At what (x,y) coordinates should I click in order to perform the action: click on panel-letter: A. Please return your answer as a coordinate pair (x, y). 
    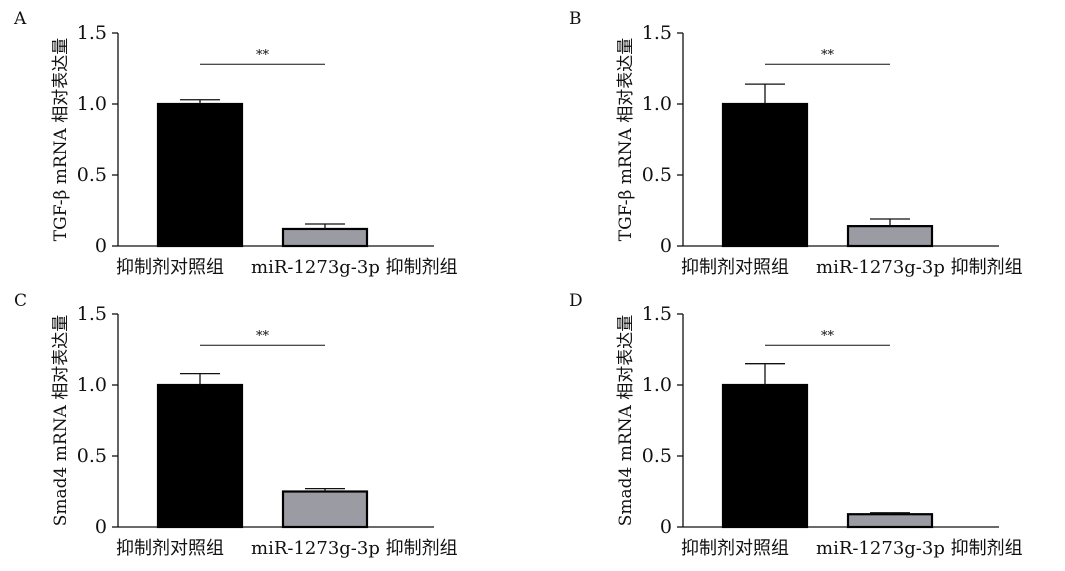
    Looking at the image, I should click on (20, 19).